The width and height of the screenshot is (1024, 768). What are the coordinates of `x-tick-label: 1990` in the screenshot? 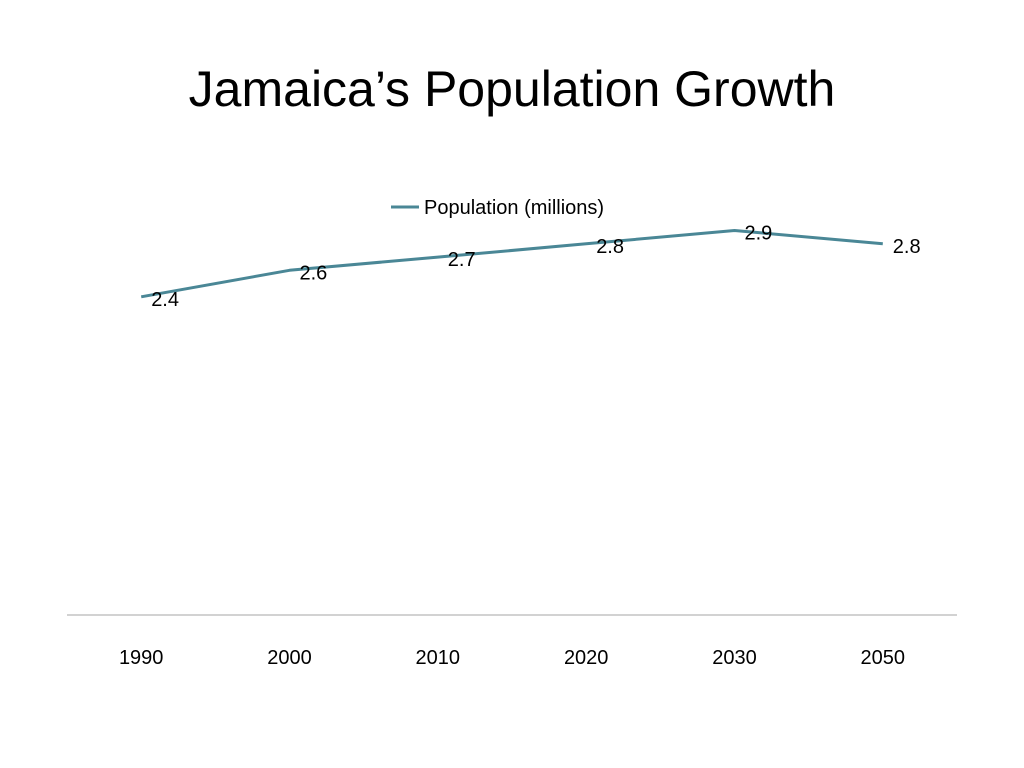 It's located at (141, 658).